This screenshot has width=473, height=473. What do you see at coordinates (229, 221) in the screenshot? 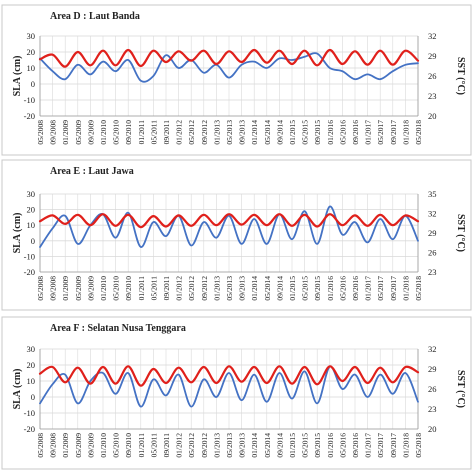
I see `sst-series-line` at bounding box center [229, 221].